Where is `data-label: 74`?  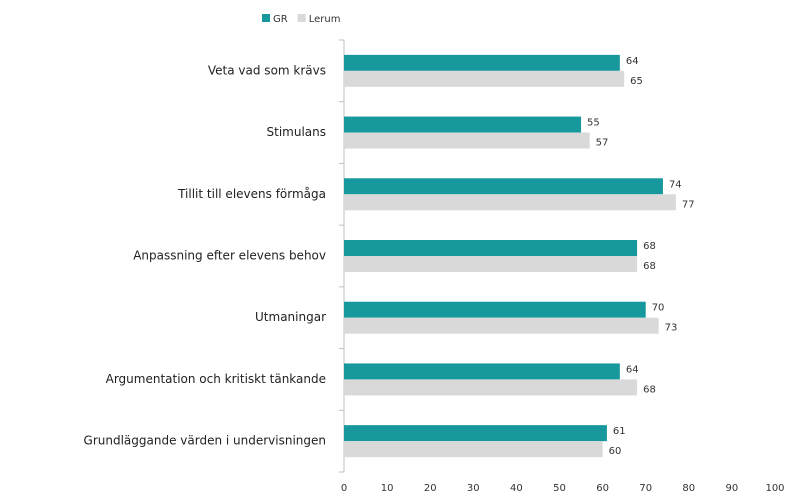 data-label: 74 is located at coordinates (675, 184).